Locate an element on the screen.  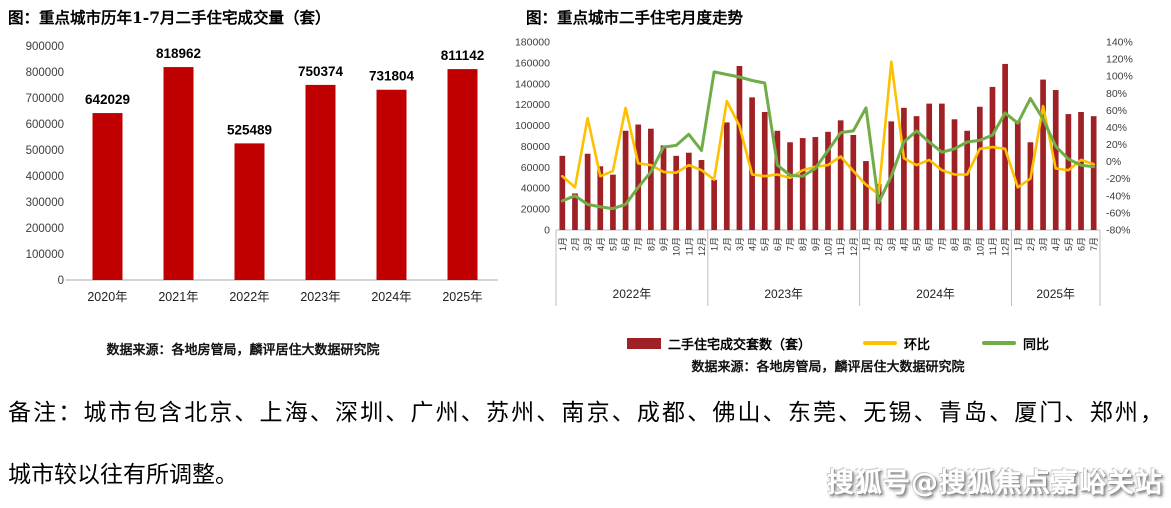
svg-text: 140% is located at coordinates (1119, 43).